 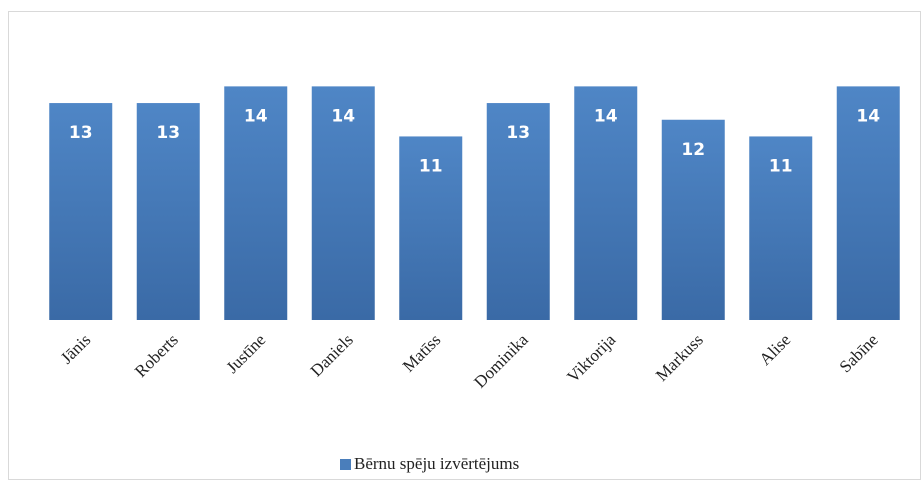 What do you see at coordinates (436, 463) in the screenshot?
I see `legend-label: Bērnu spēju izvērtējums` at bounding box center [436, 463].